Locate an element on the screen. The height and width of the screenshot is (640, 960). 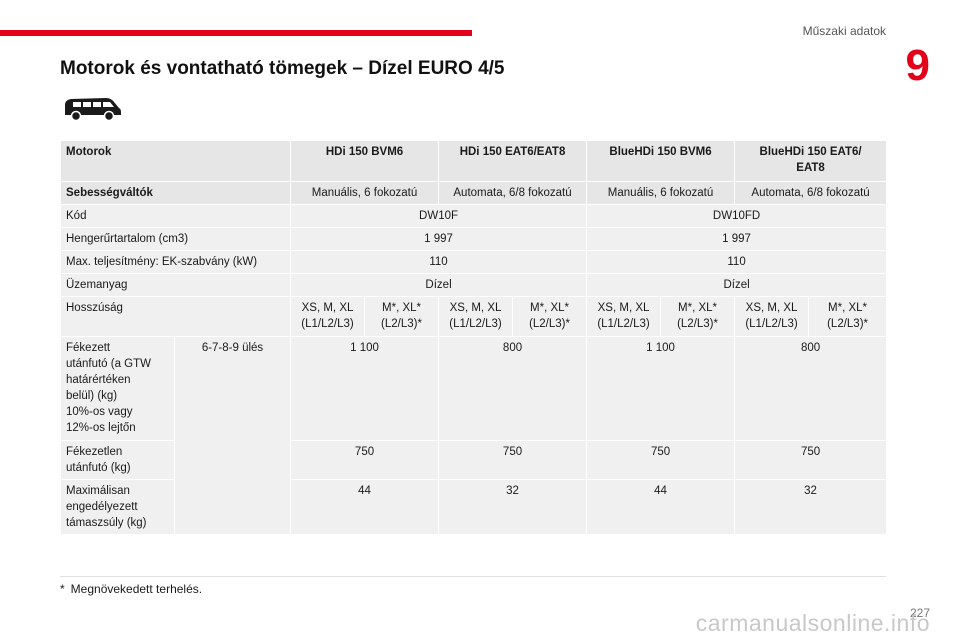
table-row: Hengerűrtartalom (cm3) 1 997 1 997 is located at coordinates (473, 239).